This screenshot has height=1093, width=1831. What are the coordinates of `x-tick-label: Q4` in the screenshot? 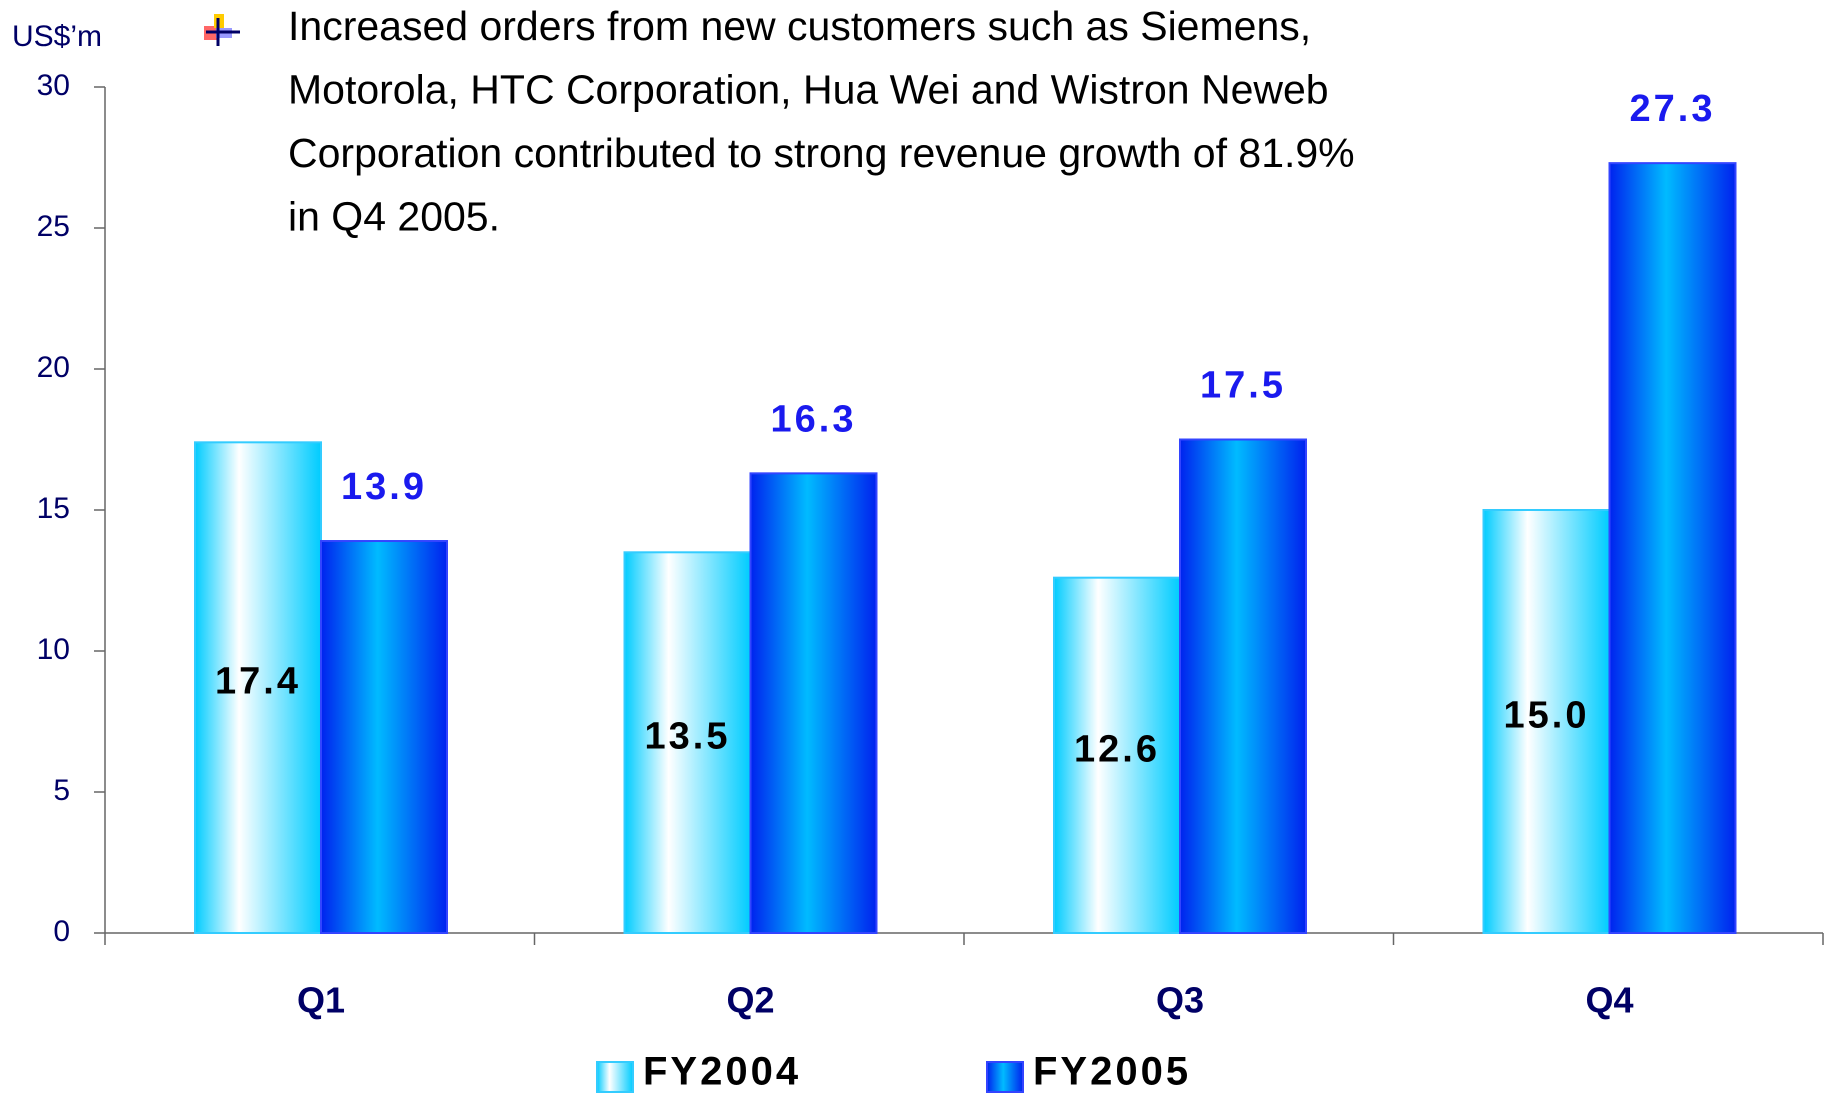 It's located at (1609, 1000).